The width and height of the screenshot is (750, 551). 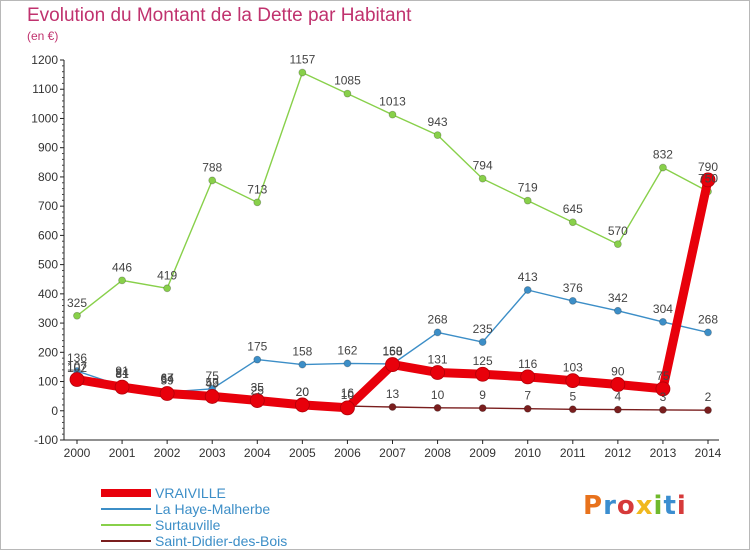 I want to click on data-label-la-haye-malherbe: 75, so click(x=213, y=376).